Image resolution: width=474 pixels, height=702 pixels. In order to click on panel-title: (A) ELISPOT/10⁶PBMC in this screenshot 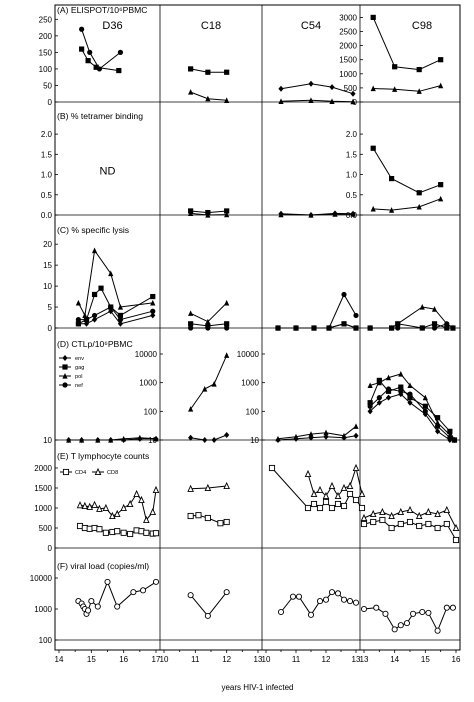, I will do `click(102, 10)`.